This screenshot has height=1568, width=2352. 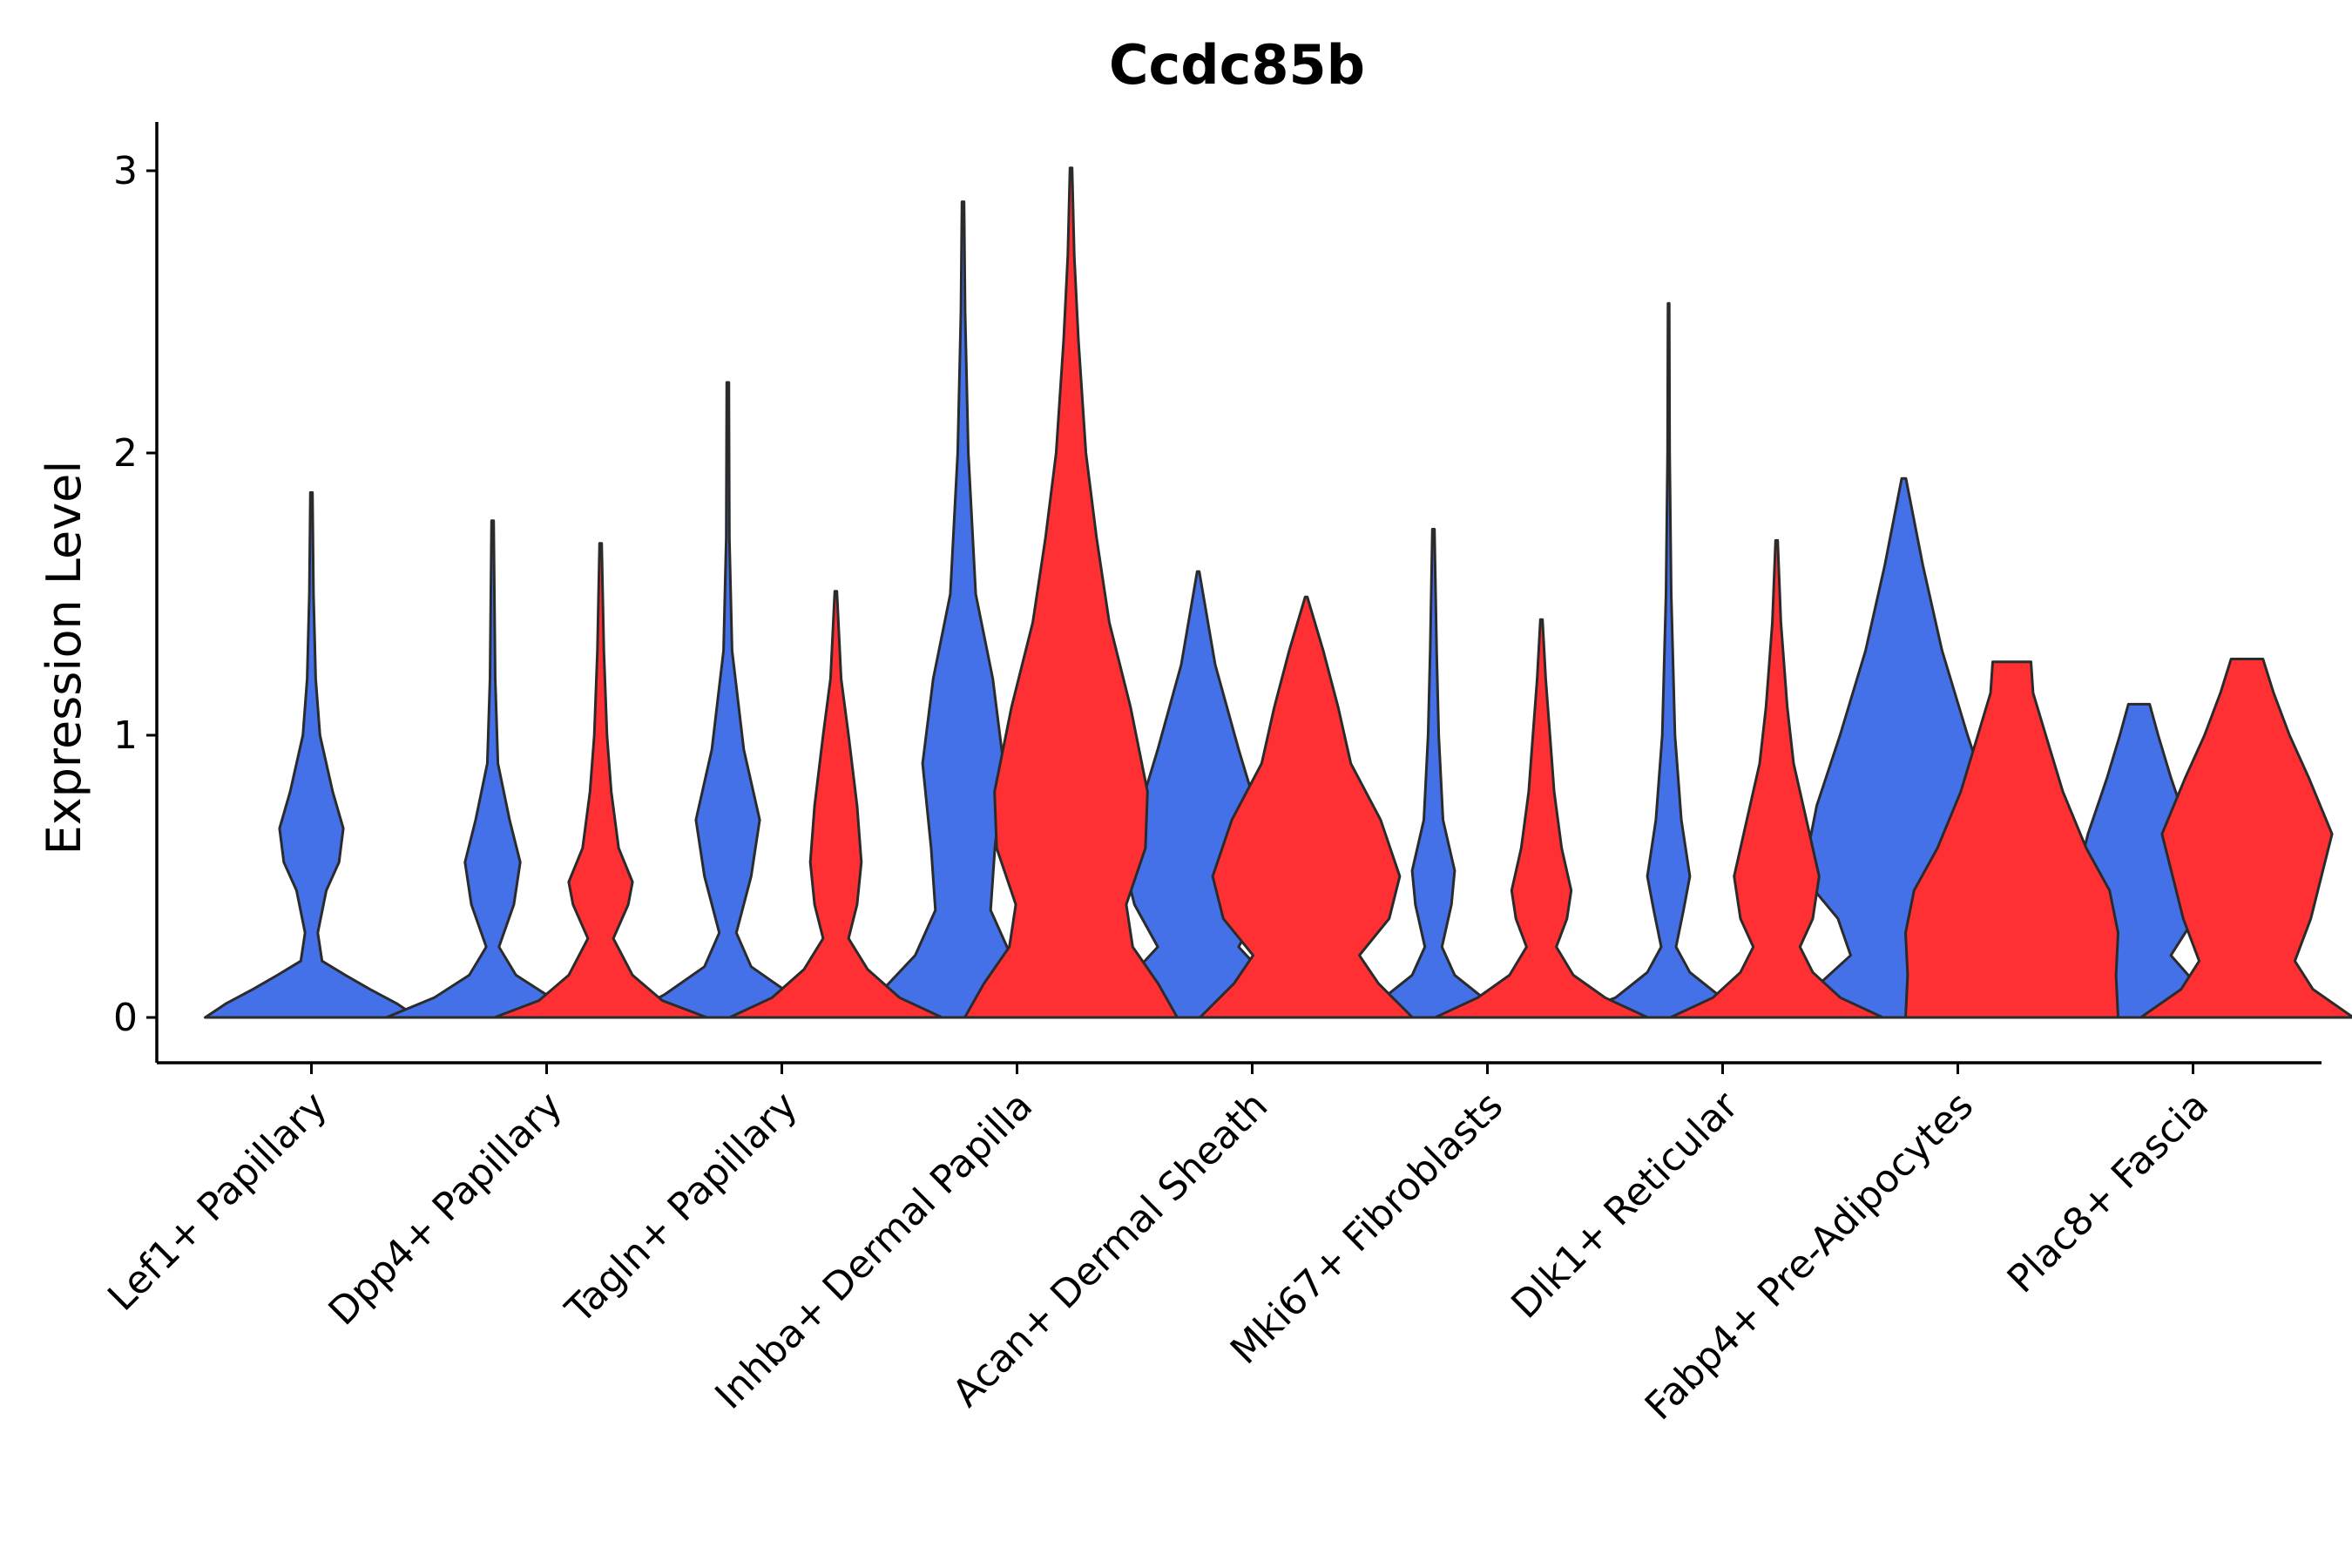 What do you see at coordinates (125, 453) in the screenshot?
I see `y-tick-label: 2` at bounding box center [125, 453].